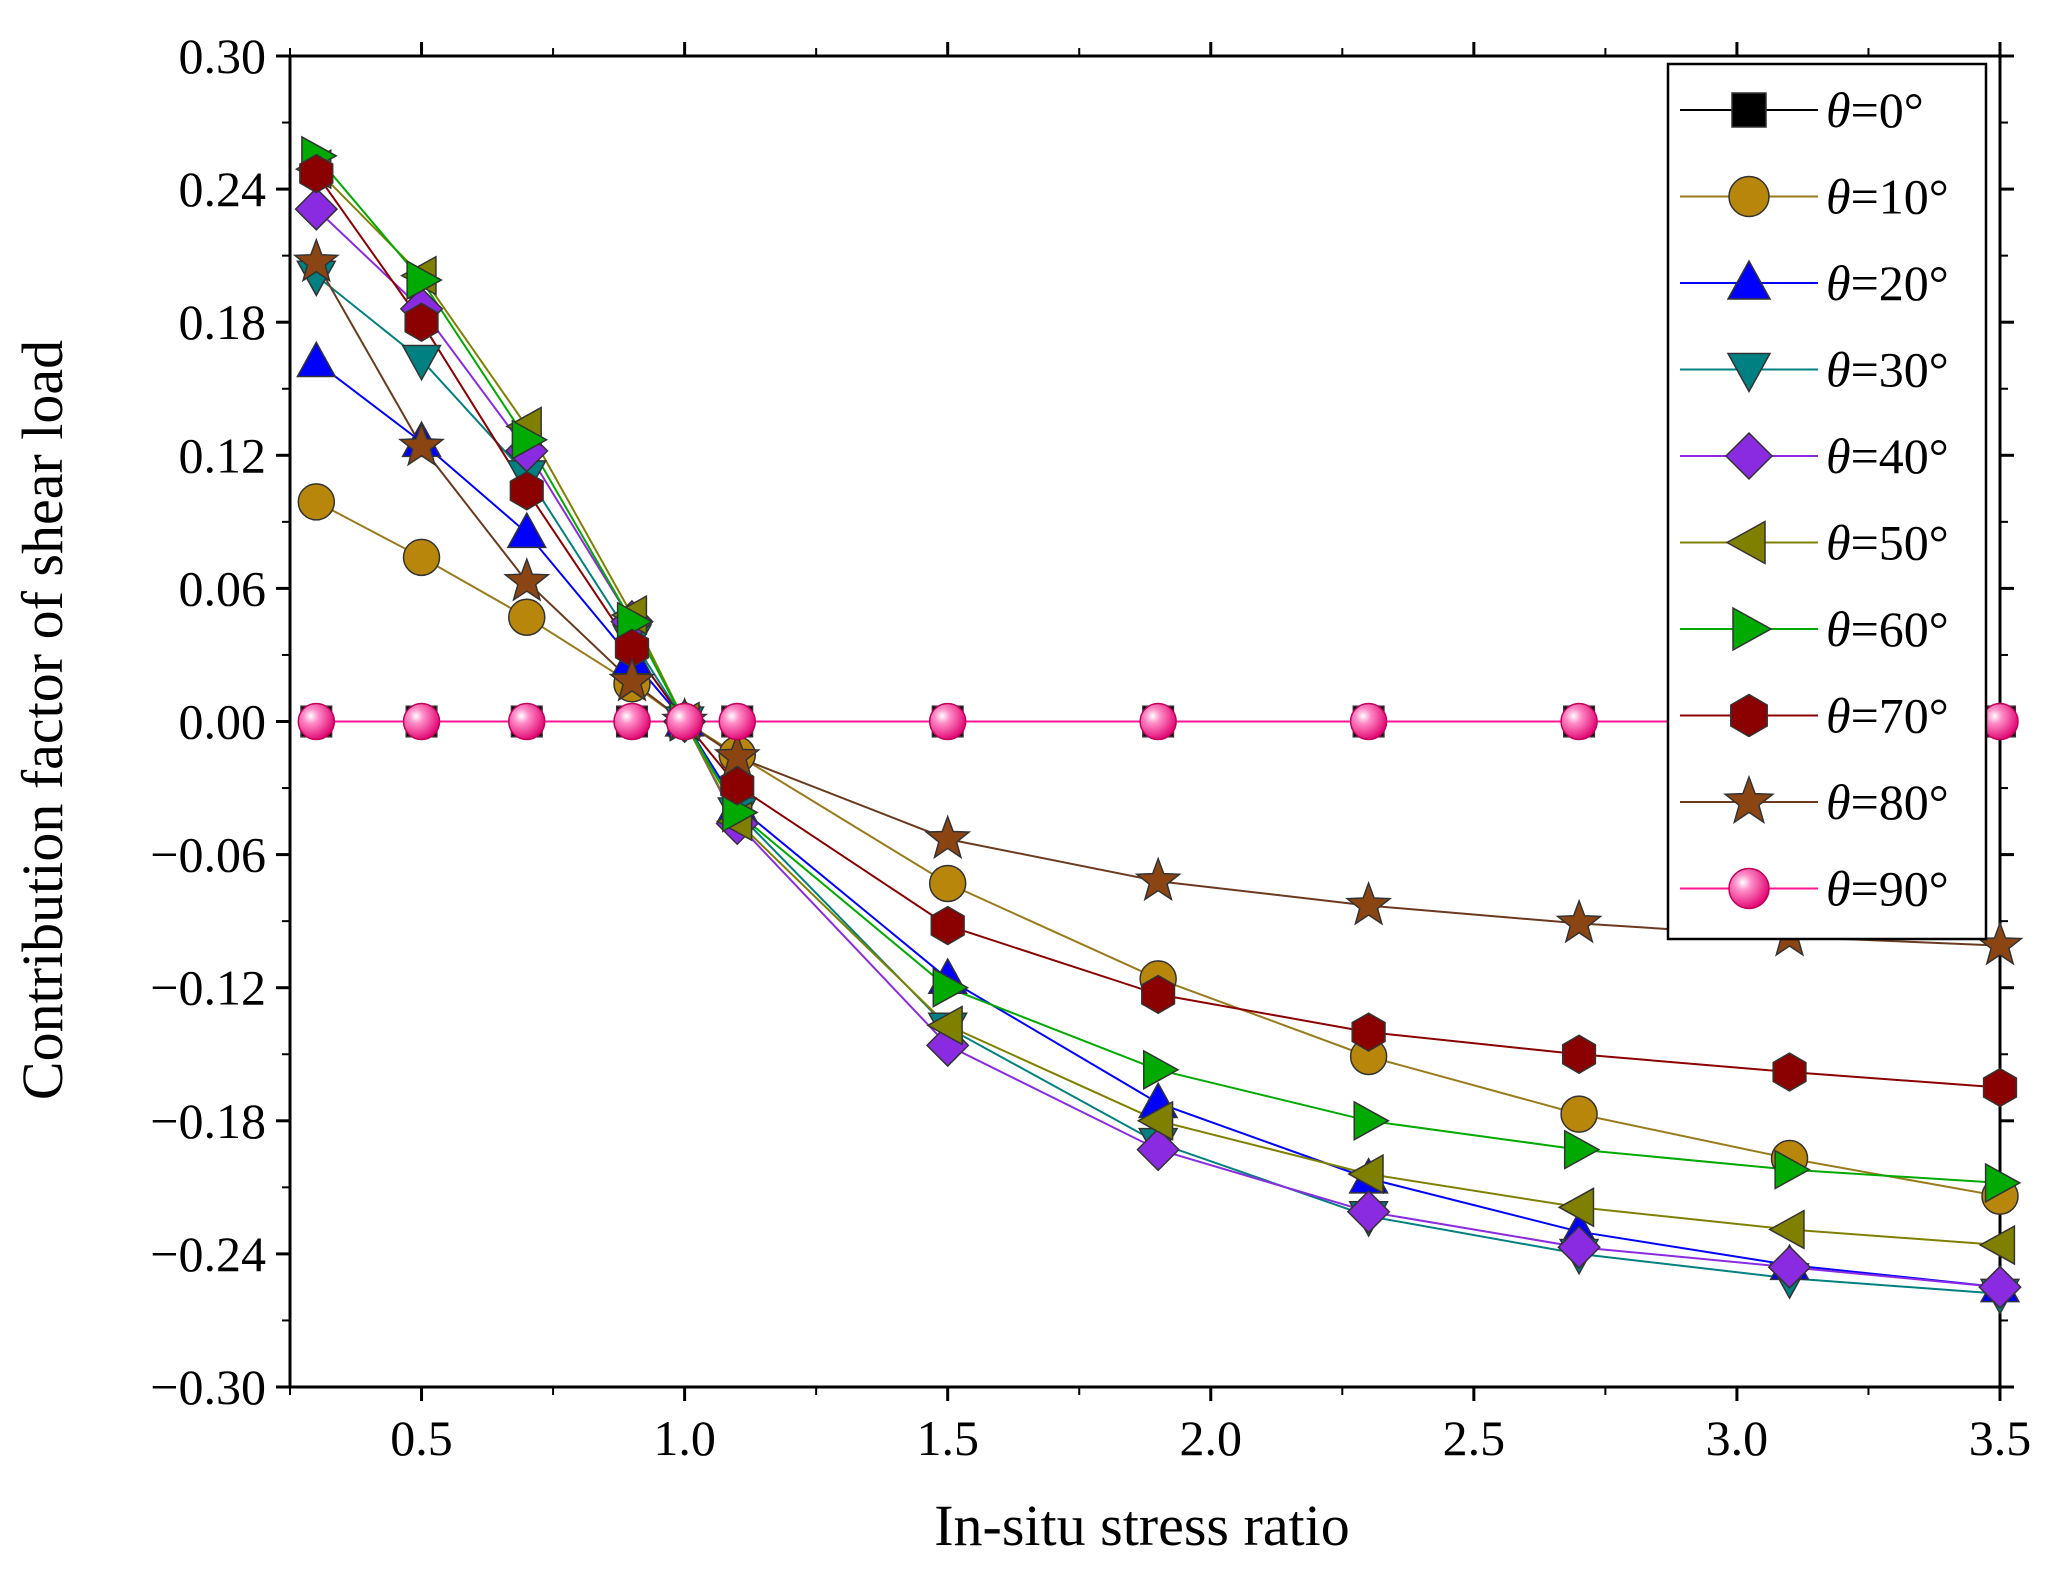 Image resolution: width=2050 pixels, height=1571 pixels. Describe the element at coordinates (1900, 716) in the screenshot. I see `legend-series-name: =70°` at that location.